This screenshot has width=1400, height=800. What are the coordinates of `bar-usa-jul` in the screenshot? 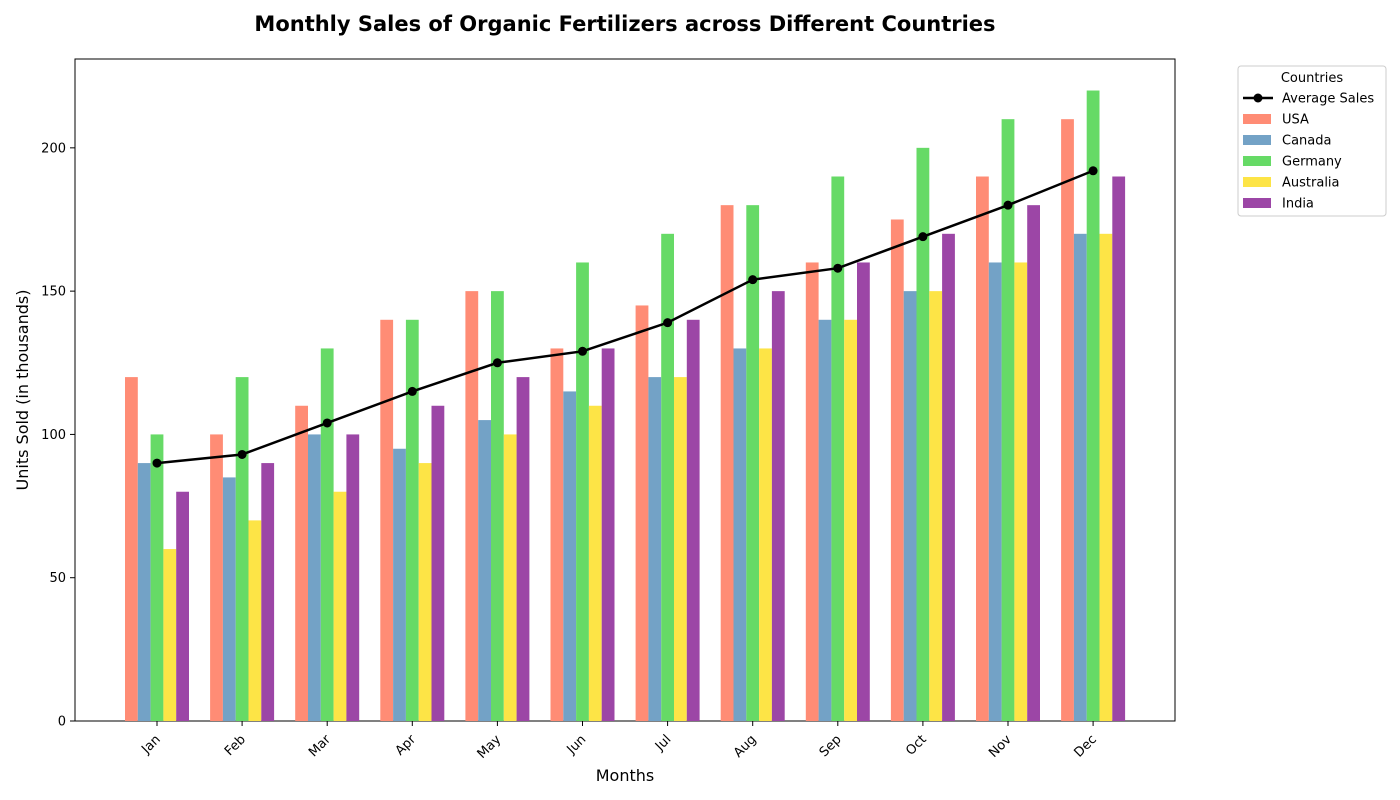 It's located at (642, 513).